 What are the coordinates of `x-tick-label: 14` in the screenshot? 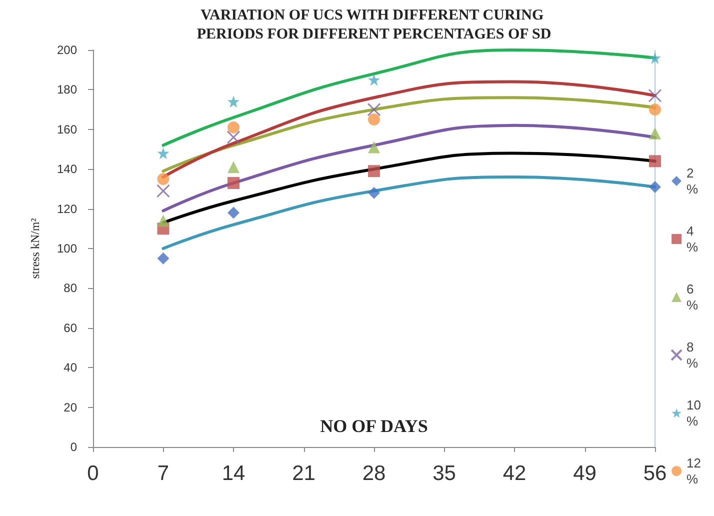 It's located at (234, 473).